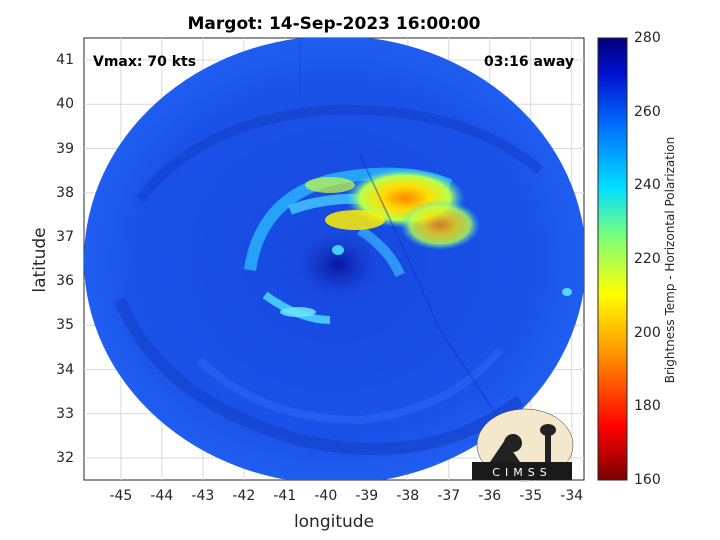 This screenshot has height=540, width=720. What do you see at coordinates (285, 496) in the screenshot?
I see `x-tick-label: -41` at bounding box center [285, 496].